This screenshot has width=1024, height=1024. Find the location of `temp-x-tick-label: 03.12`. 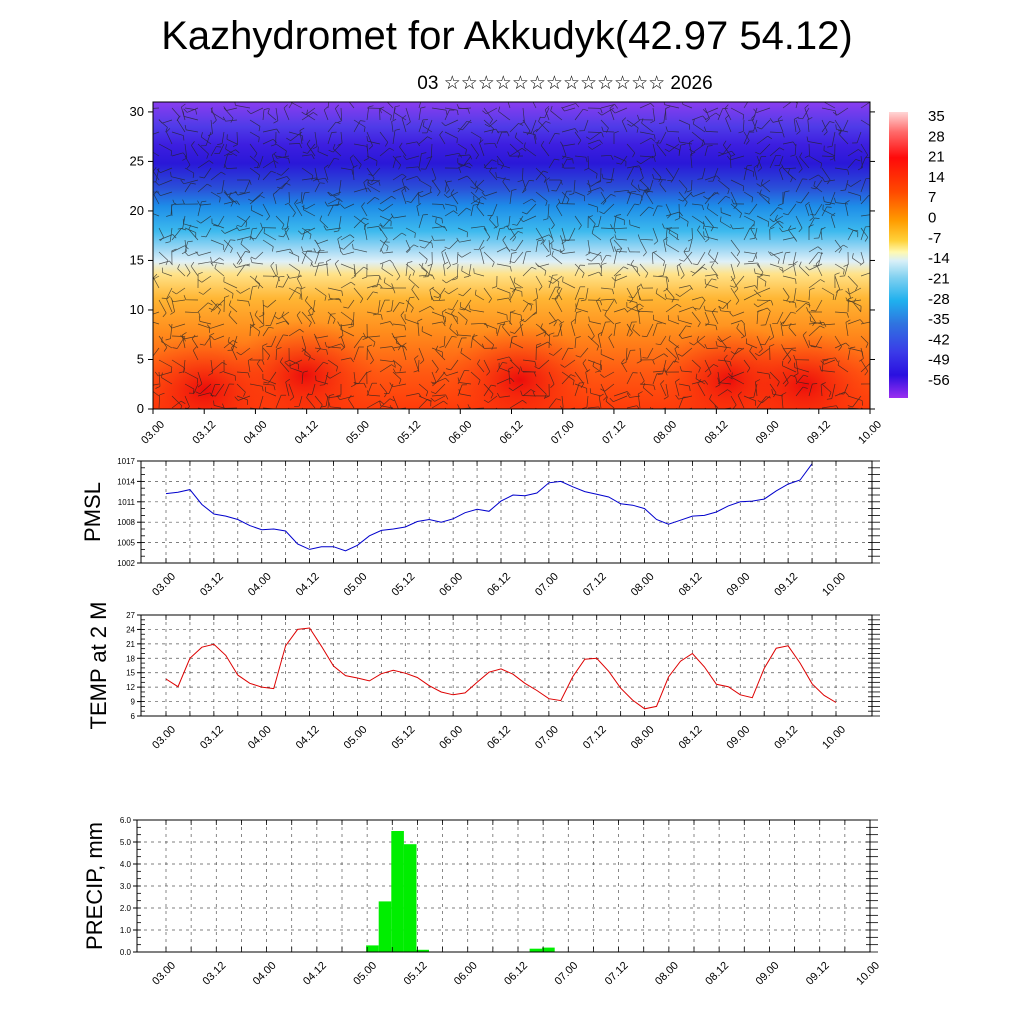

temp-x-tick-label: 03.12 is located at coordinates (212, 738).